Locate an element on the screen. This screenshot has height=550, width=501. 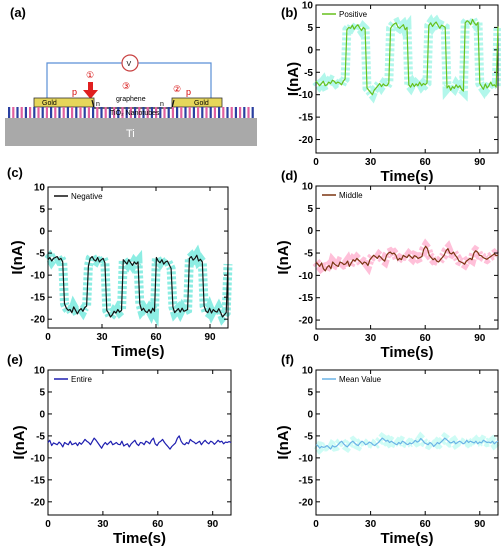
voltmeter-icon is located at coordinates (130, 63).